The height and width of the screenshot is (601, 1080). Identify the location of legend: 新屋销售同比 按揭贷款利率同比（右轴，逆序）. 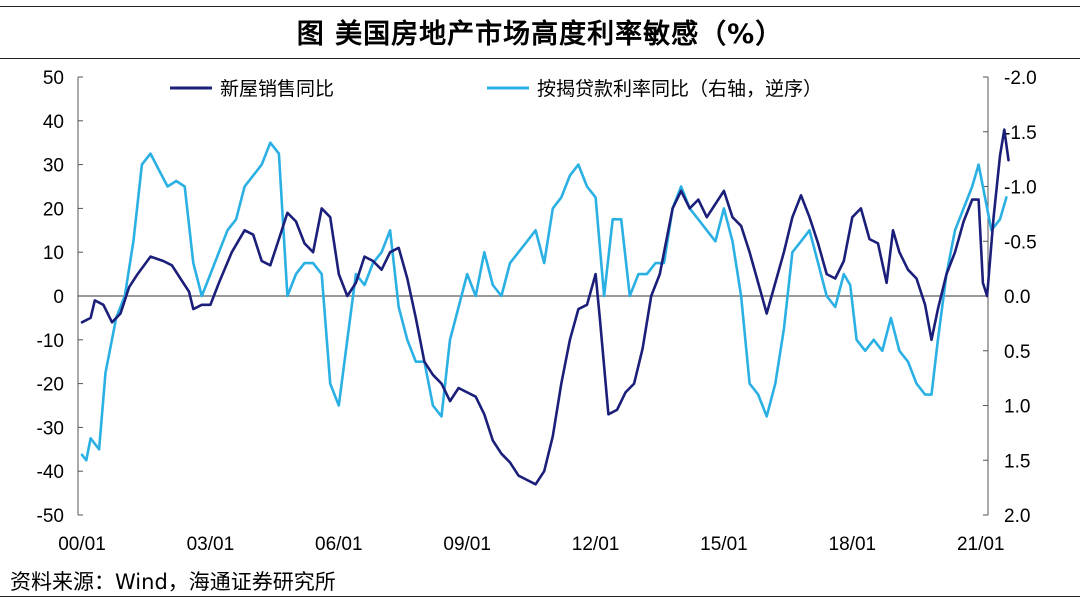
(496, 89).